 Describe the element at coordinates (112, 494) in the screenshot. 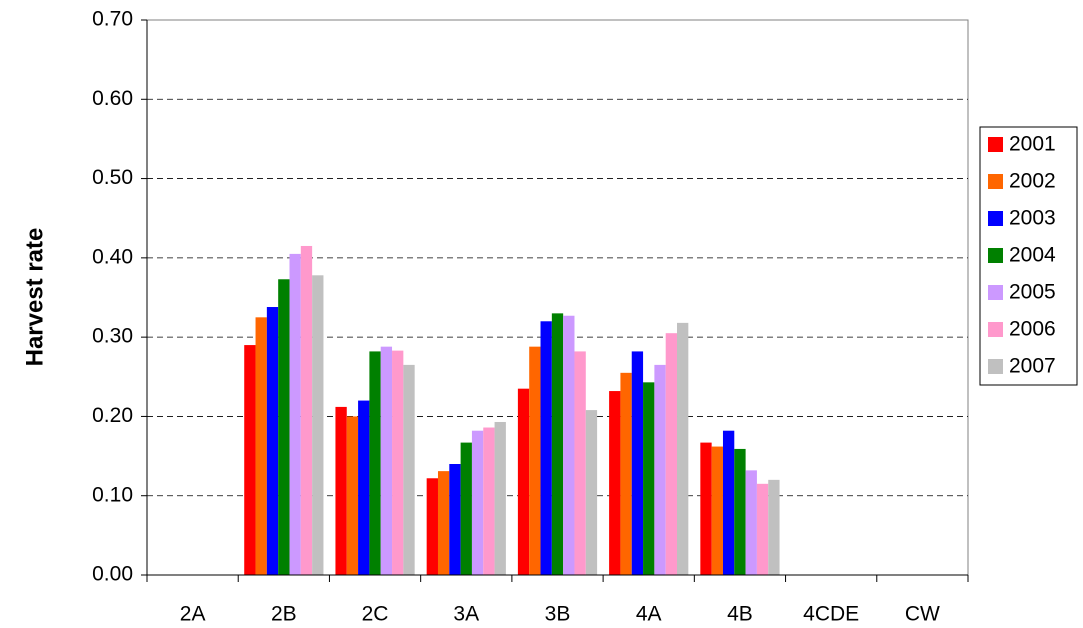

I see `y-tick-label: 0.10` at that location.